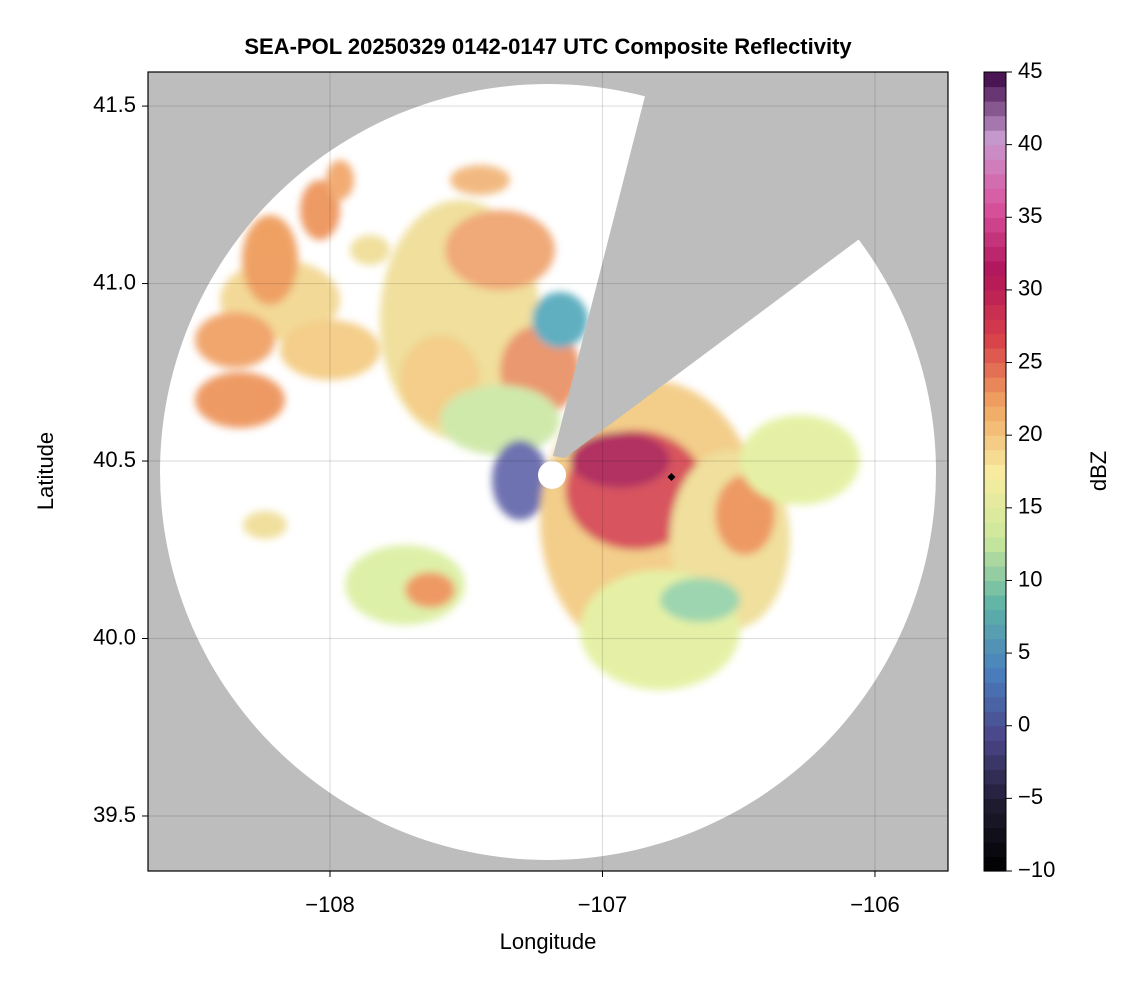  I want to click on colorbar-tick-label: 0, so click(1024, 724).